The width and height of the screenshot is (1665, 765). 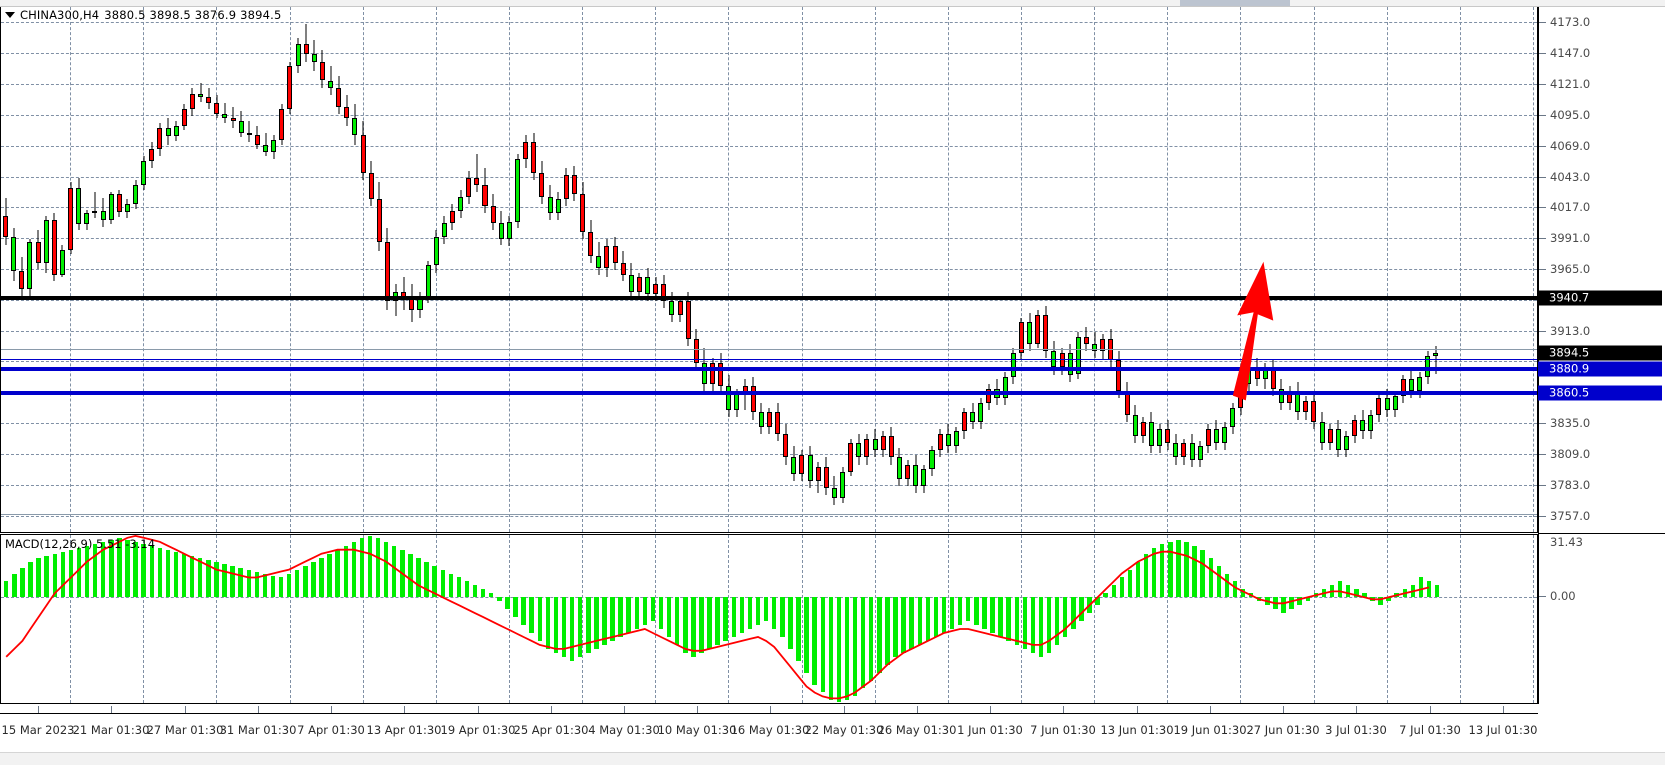 What do you see at coordinates (769, 515) in the screenshot?
I see `gray-line-lower` at bounding box center [769, 515].